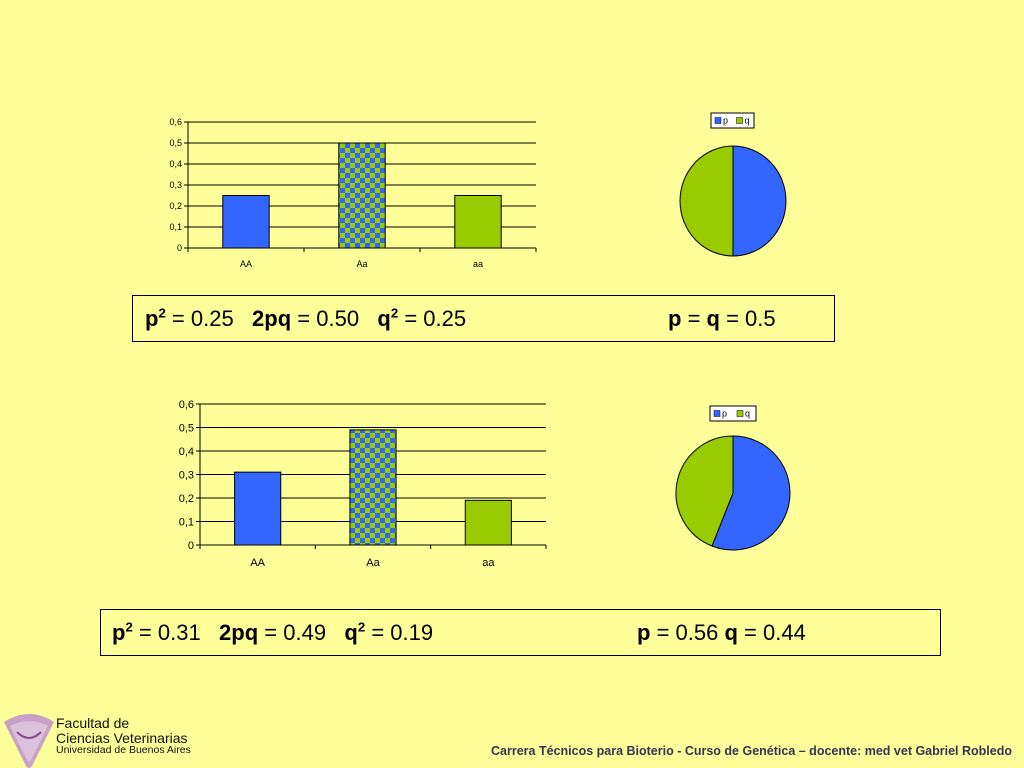 The image size is (1024, 768). I want to click on p-squared-value: = 0.31, so click(172, 632).